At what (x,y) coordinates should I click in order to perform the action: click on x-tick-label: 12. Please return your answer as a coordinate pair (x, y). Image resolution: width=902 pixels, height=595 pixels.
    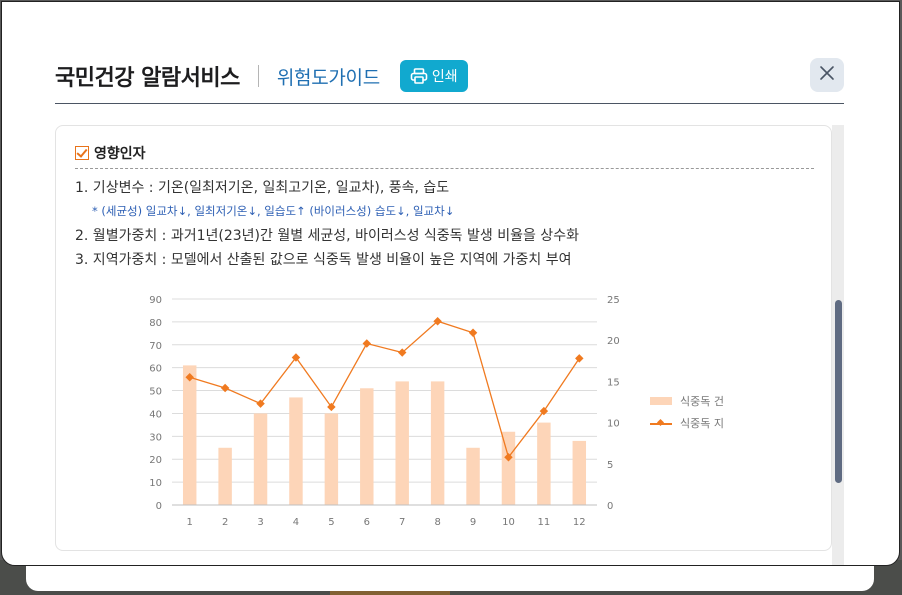
    Looking at the image, I should click on (579, 522).